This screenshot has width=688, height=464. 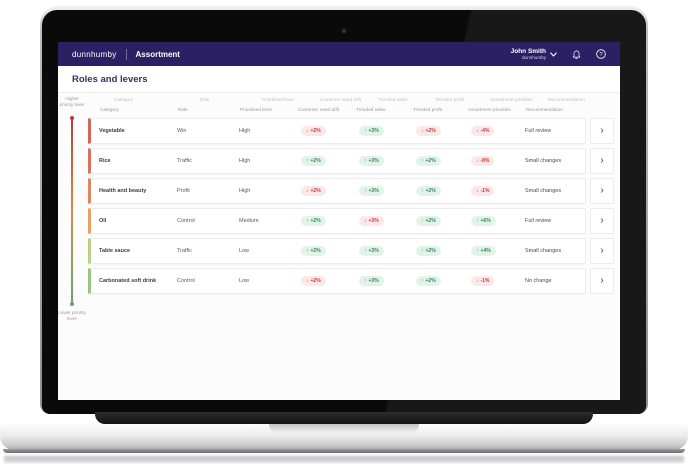 I want to click on bell-icon, so click(x=576, y=54).